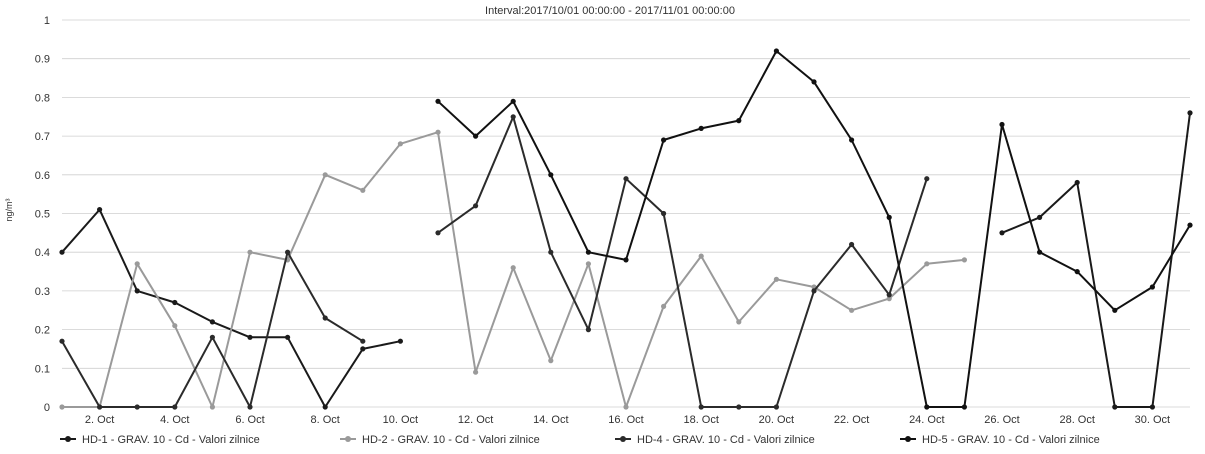 This screenshot has height=454, width=1205. I want to click on x-tick-label: 2. Oct, so click(99, 420).